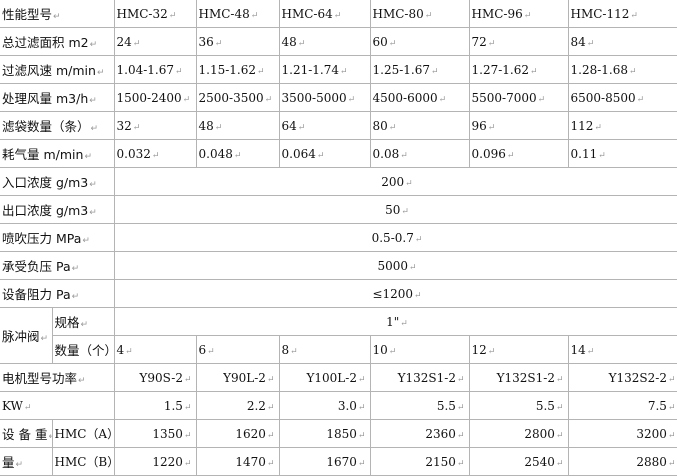 The image size is (677, 476). Describe the element at coordinates (655, 462) in the screenshot. I see `cell-text: 2880` at that location.